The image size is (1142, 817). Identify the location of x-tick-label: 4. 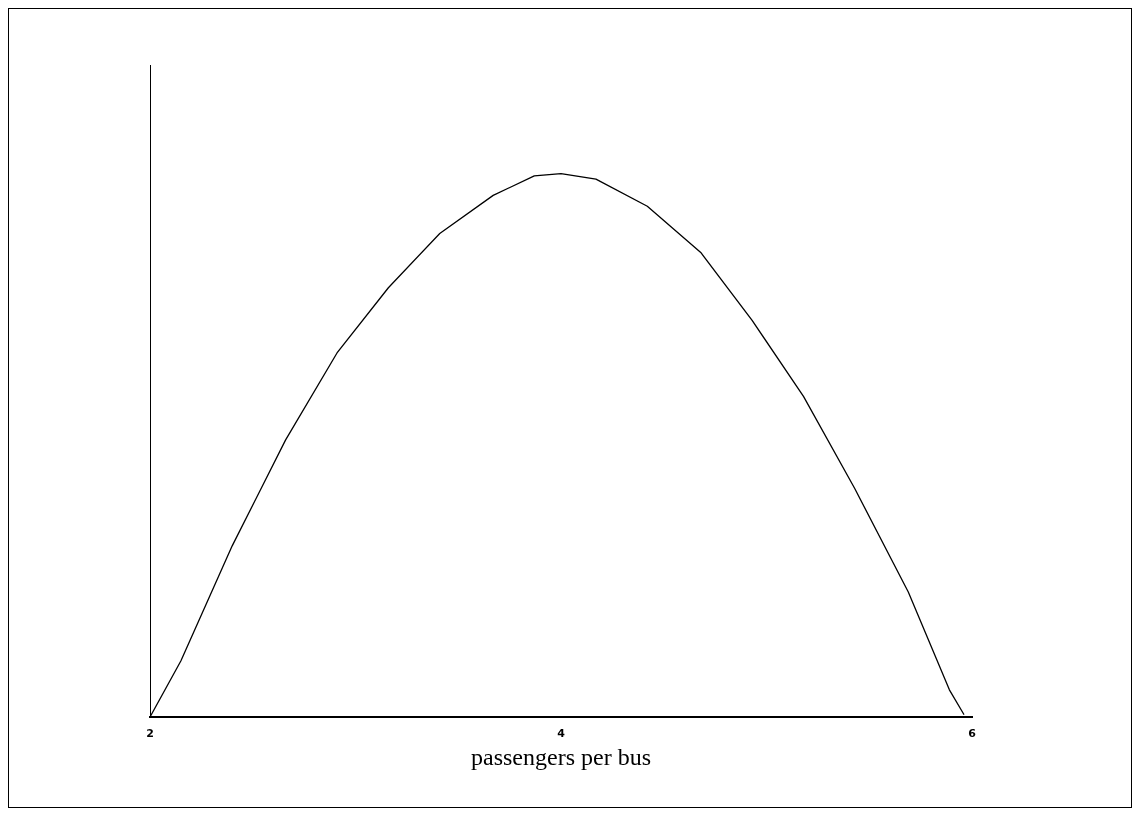
(561, 734).